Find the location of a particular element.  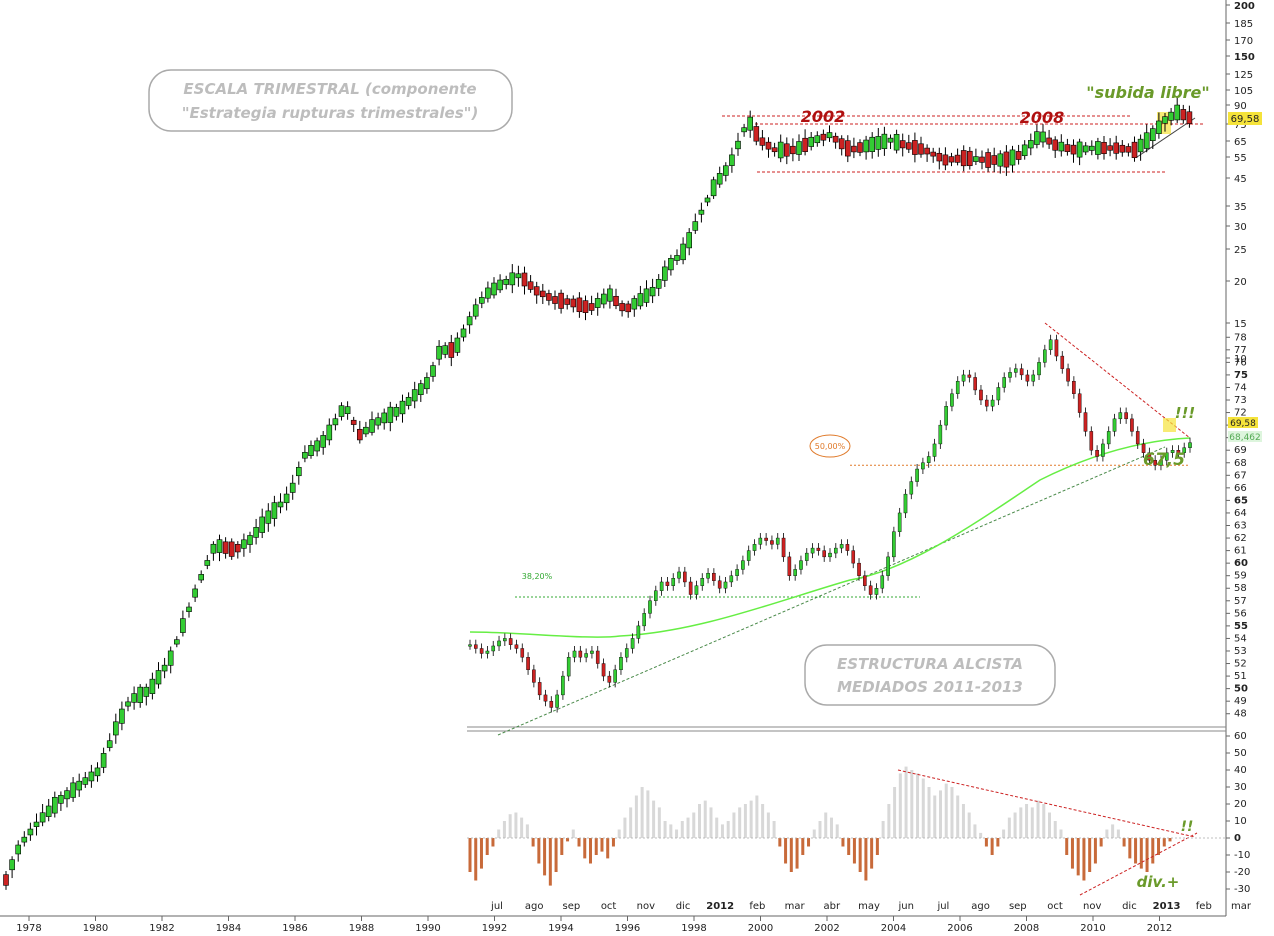

d-x-tick-label: may is located at coordinates (869, 906).